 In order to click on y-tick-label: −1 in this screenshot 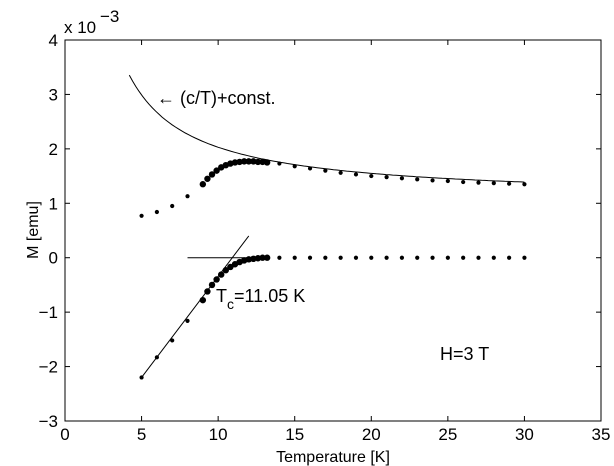, I will do `click(48, 312)`.